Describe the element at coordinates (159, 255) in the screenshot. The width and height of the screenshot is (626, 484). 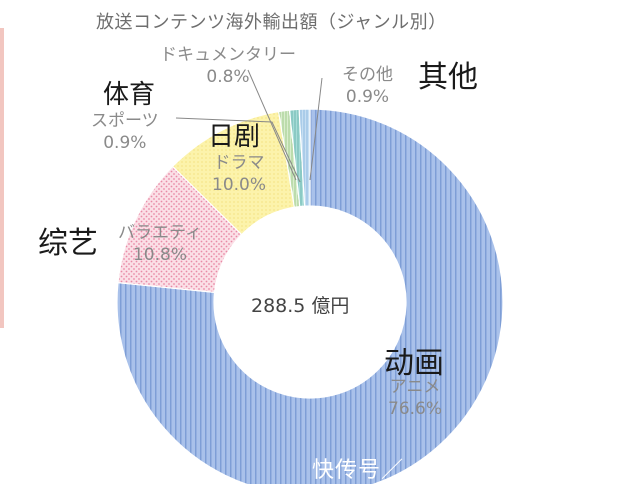
I see `label-variety-value: 10.8%` at that location.